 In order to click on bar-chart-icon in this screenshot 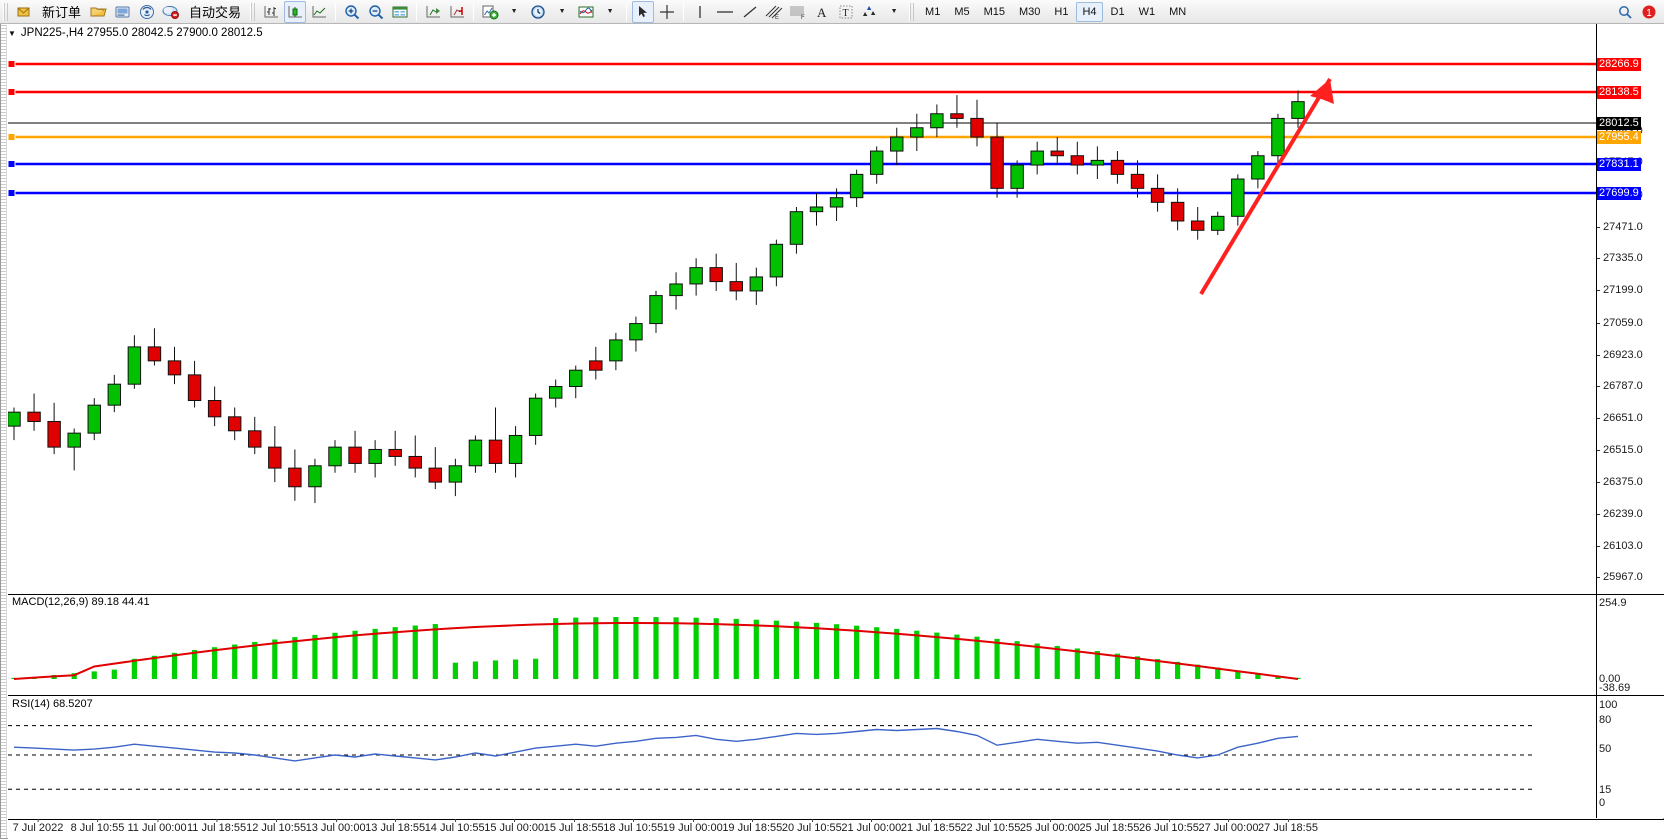, I will do `click(271, 12)`.